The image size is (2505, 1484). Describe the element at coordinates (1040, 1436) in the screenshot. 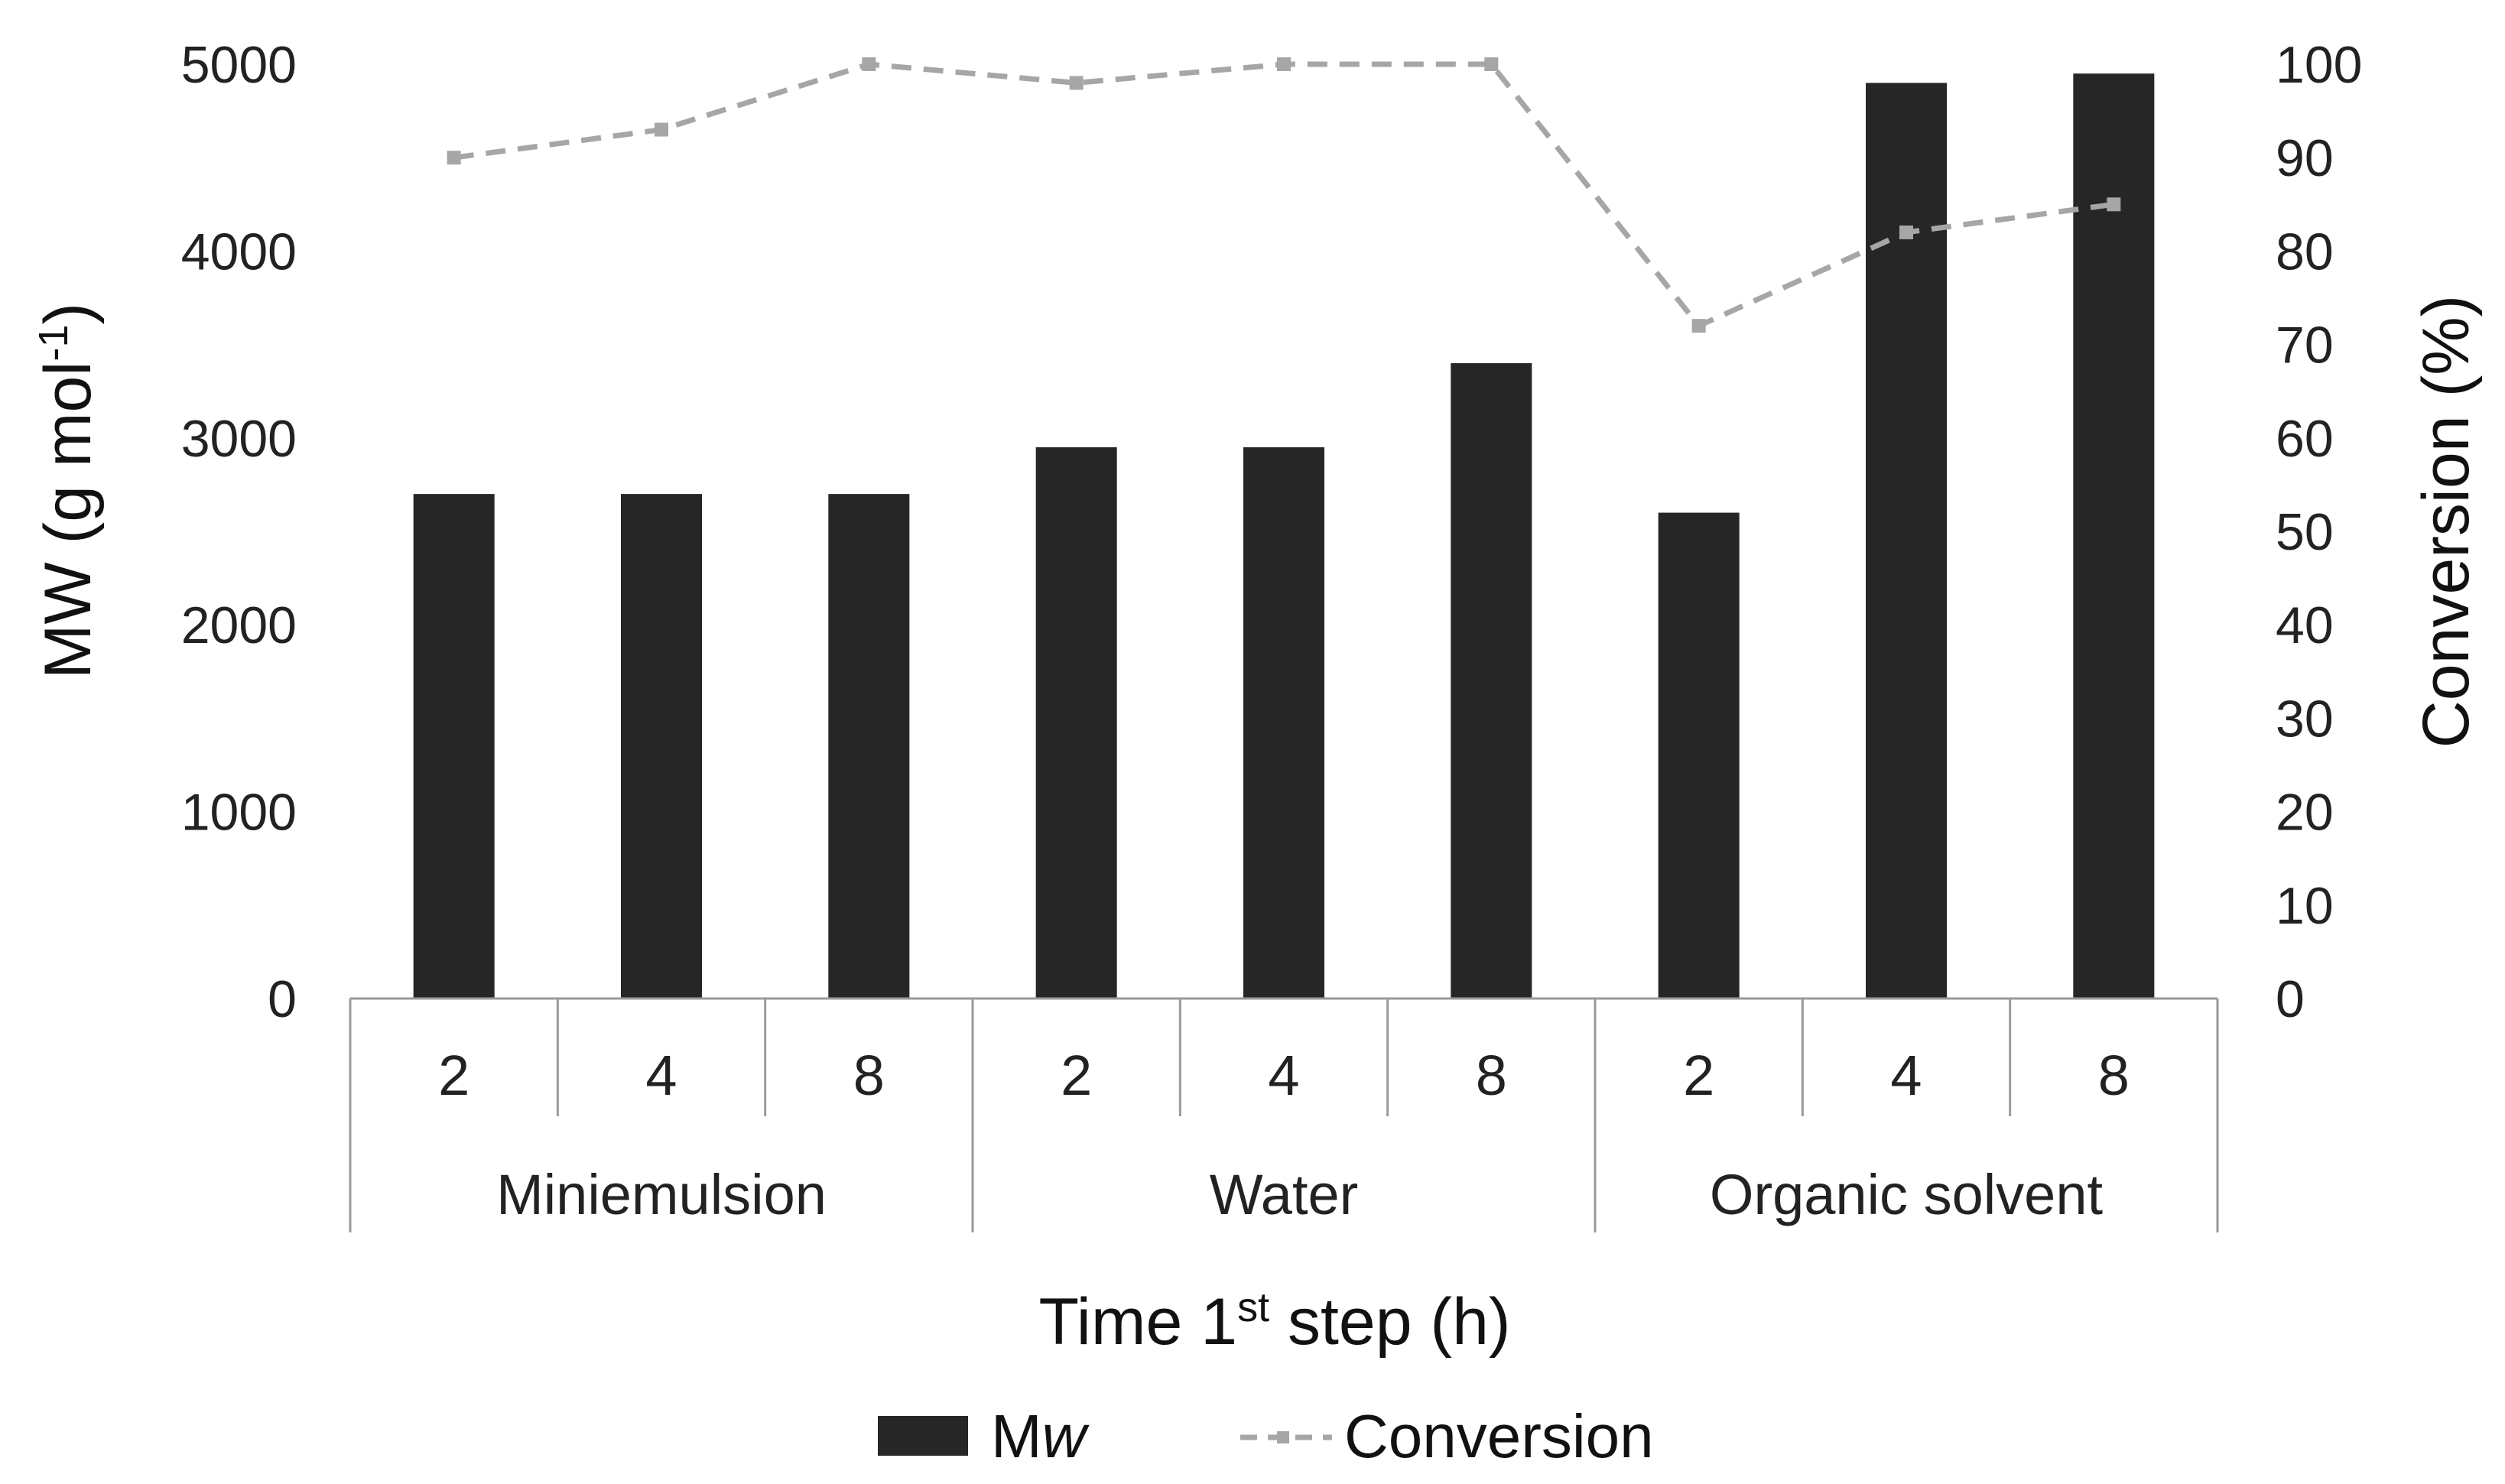

I see `legend-label-mw: Mw` at that location.